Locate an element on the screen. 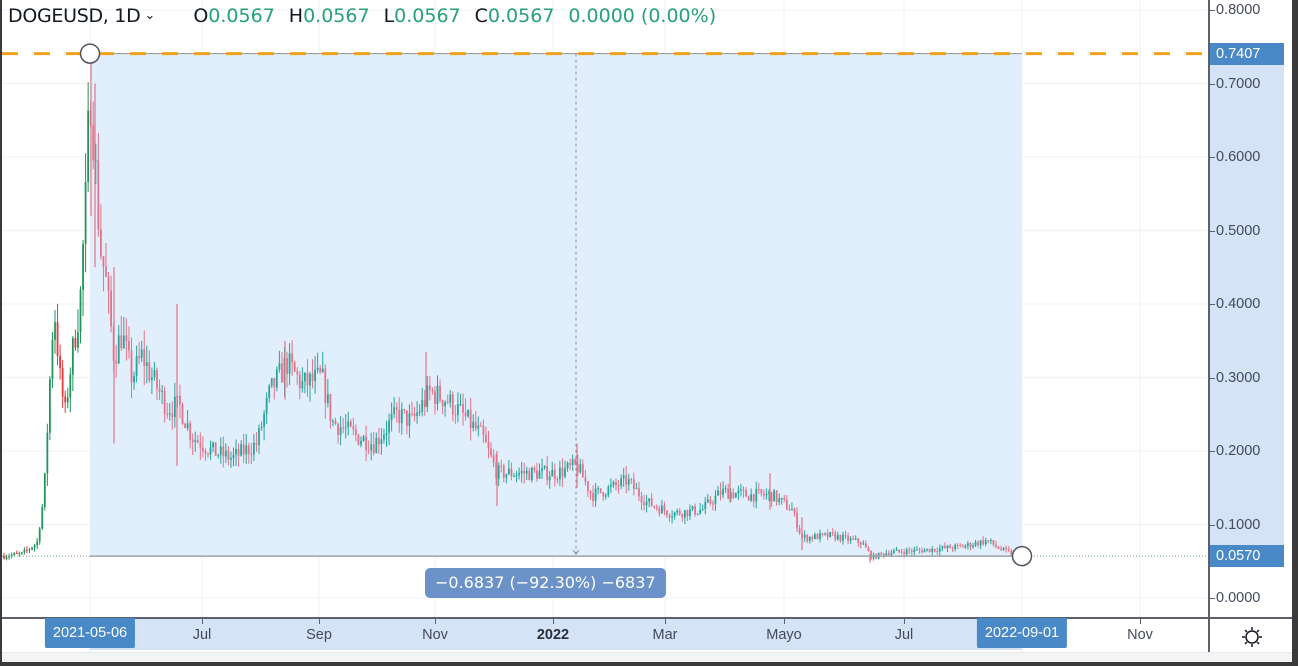 The width and height of the screenshot is (1298, 666). time-marker-start: 2021-05-06 is located at coordinates (90, 633).